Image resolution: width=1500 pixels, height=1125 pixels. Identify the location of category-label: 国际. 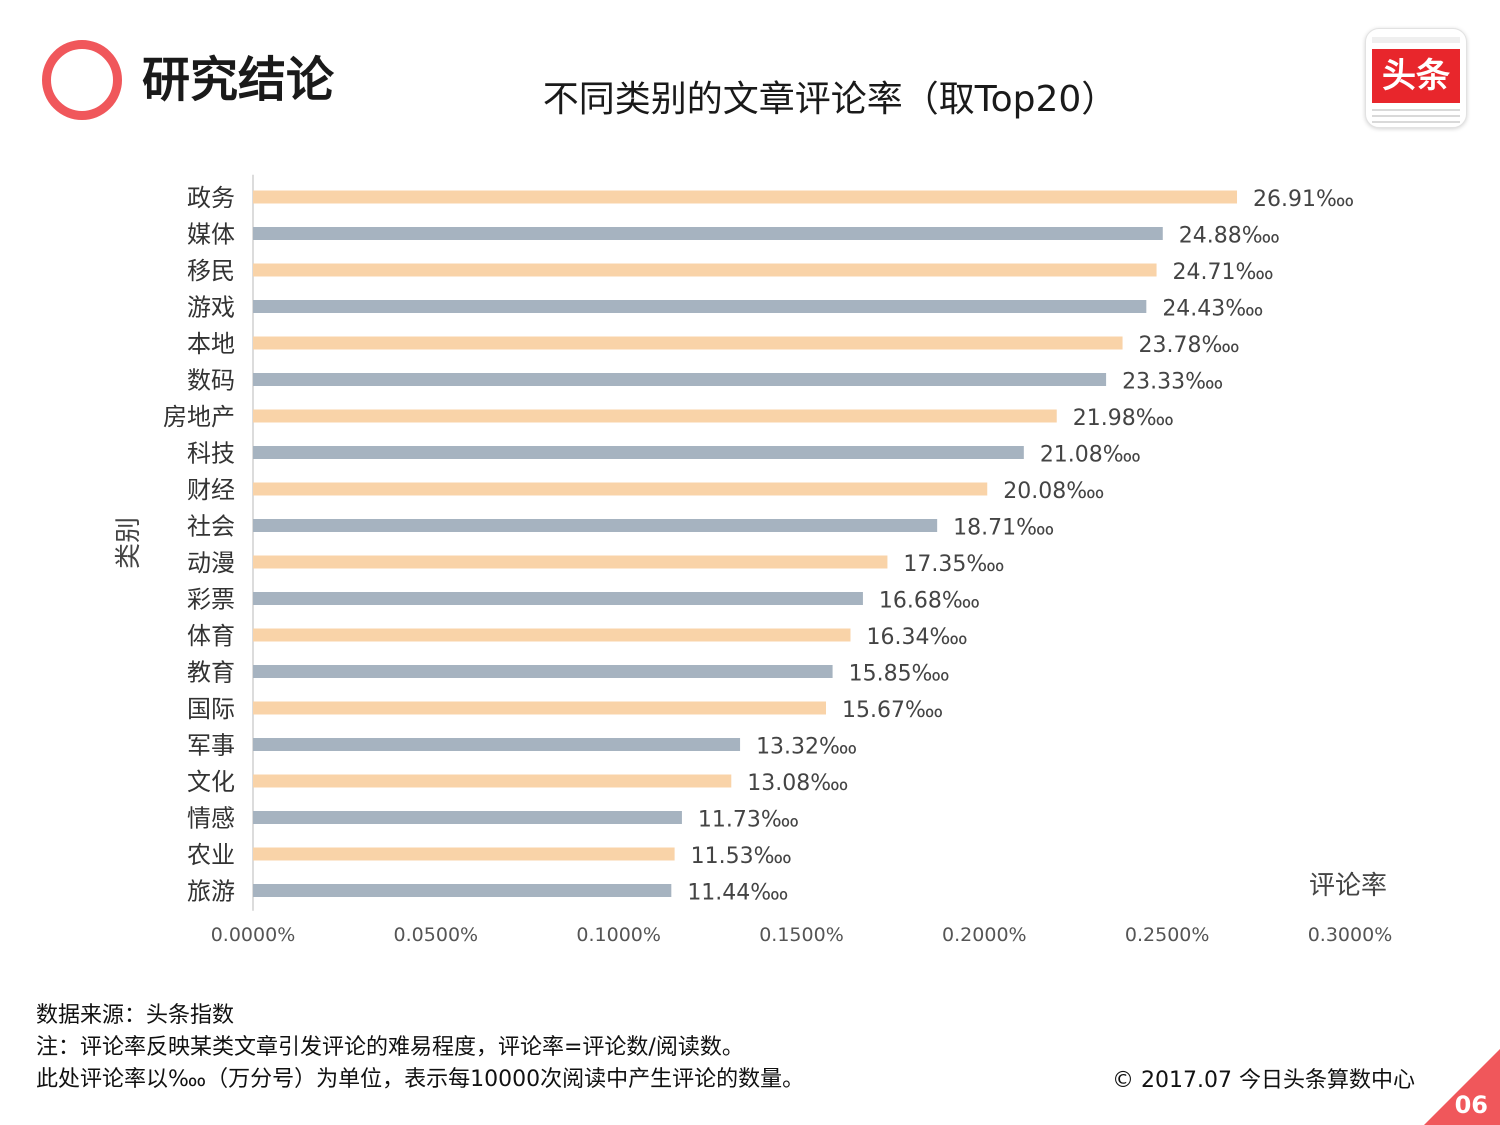
(211, 709).